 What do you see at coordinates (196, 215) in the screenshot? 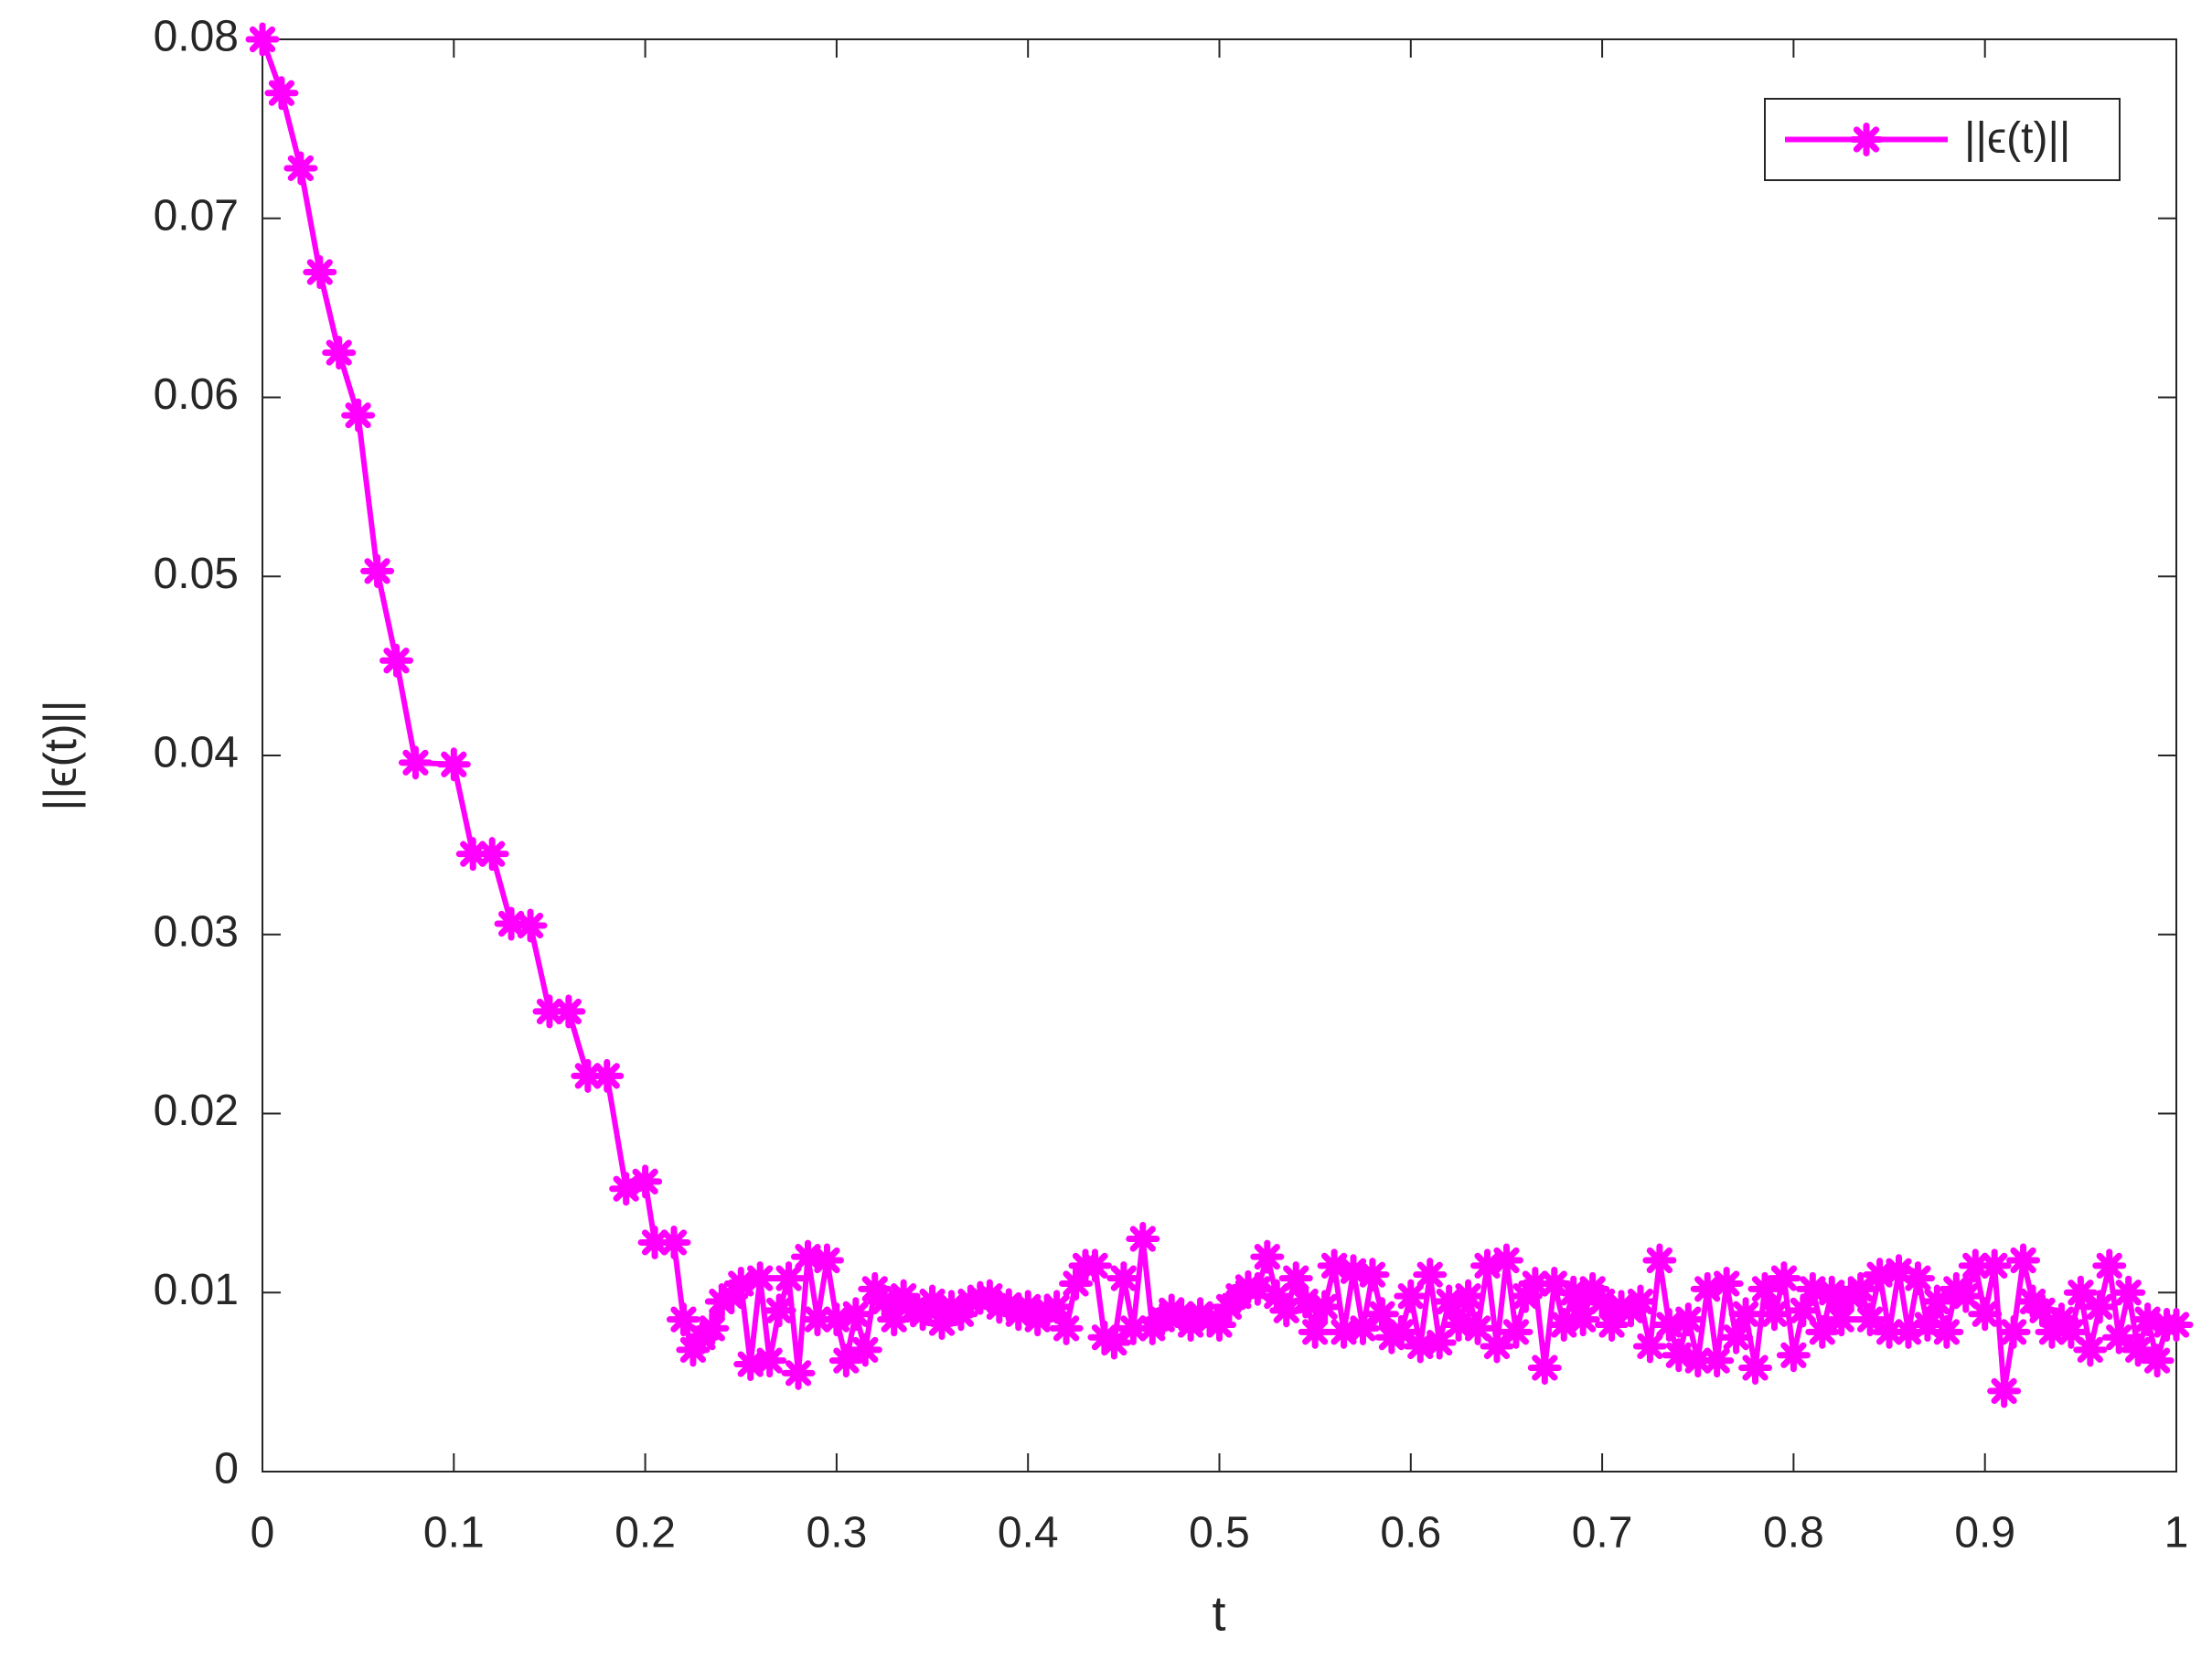
I see `y-tick-label: 0.07` at bounding box center [196, 215].